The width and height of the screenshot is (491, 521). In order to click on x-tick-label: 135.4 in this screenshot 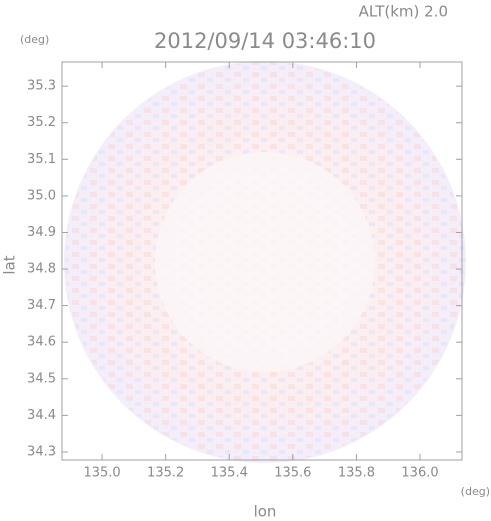, I will do `click(229, 473)`.